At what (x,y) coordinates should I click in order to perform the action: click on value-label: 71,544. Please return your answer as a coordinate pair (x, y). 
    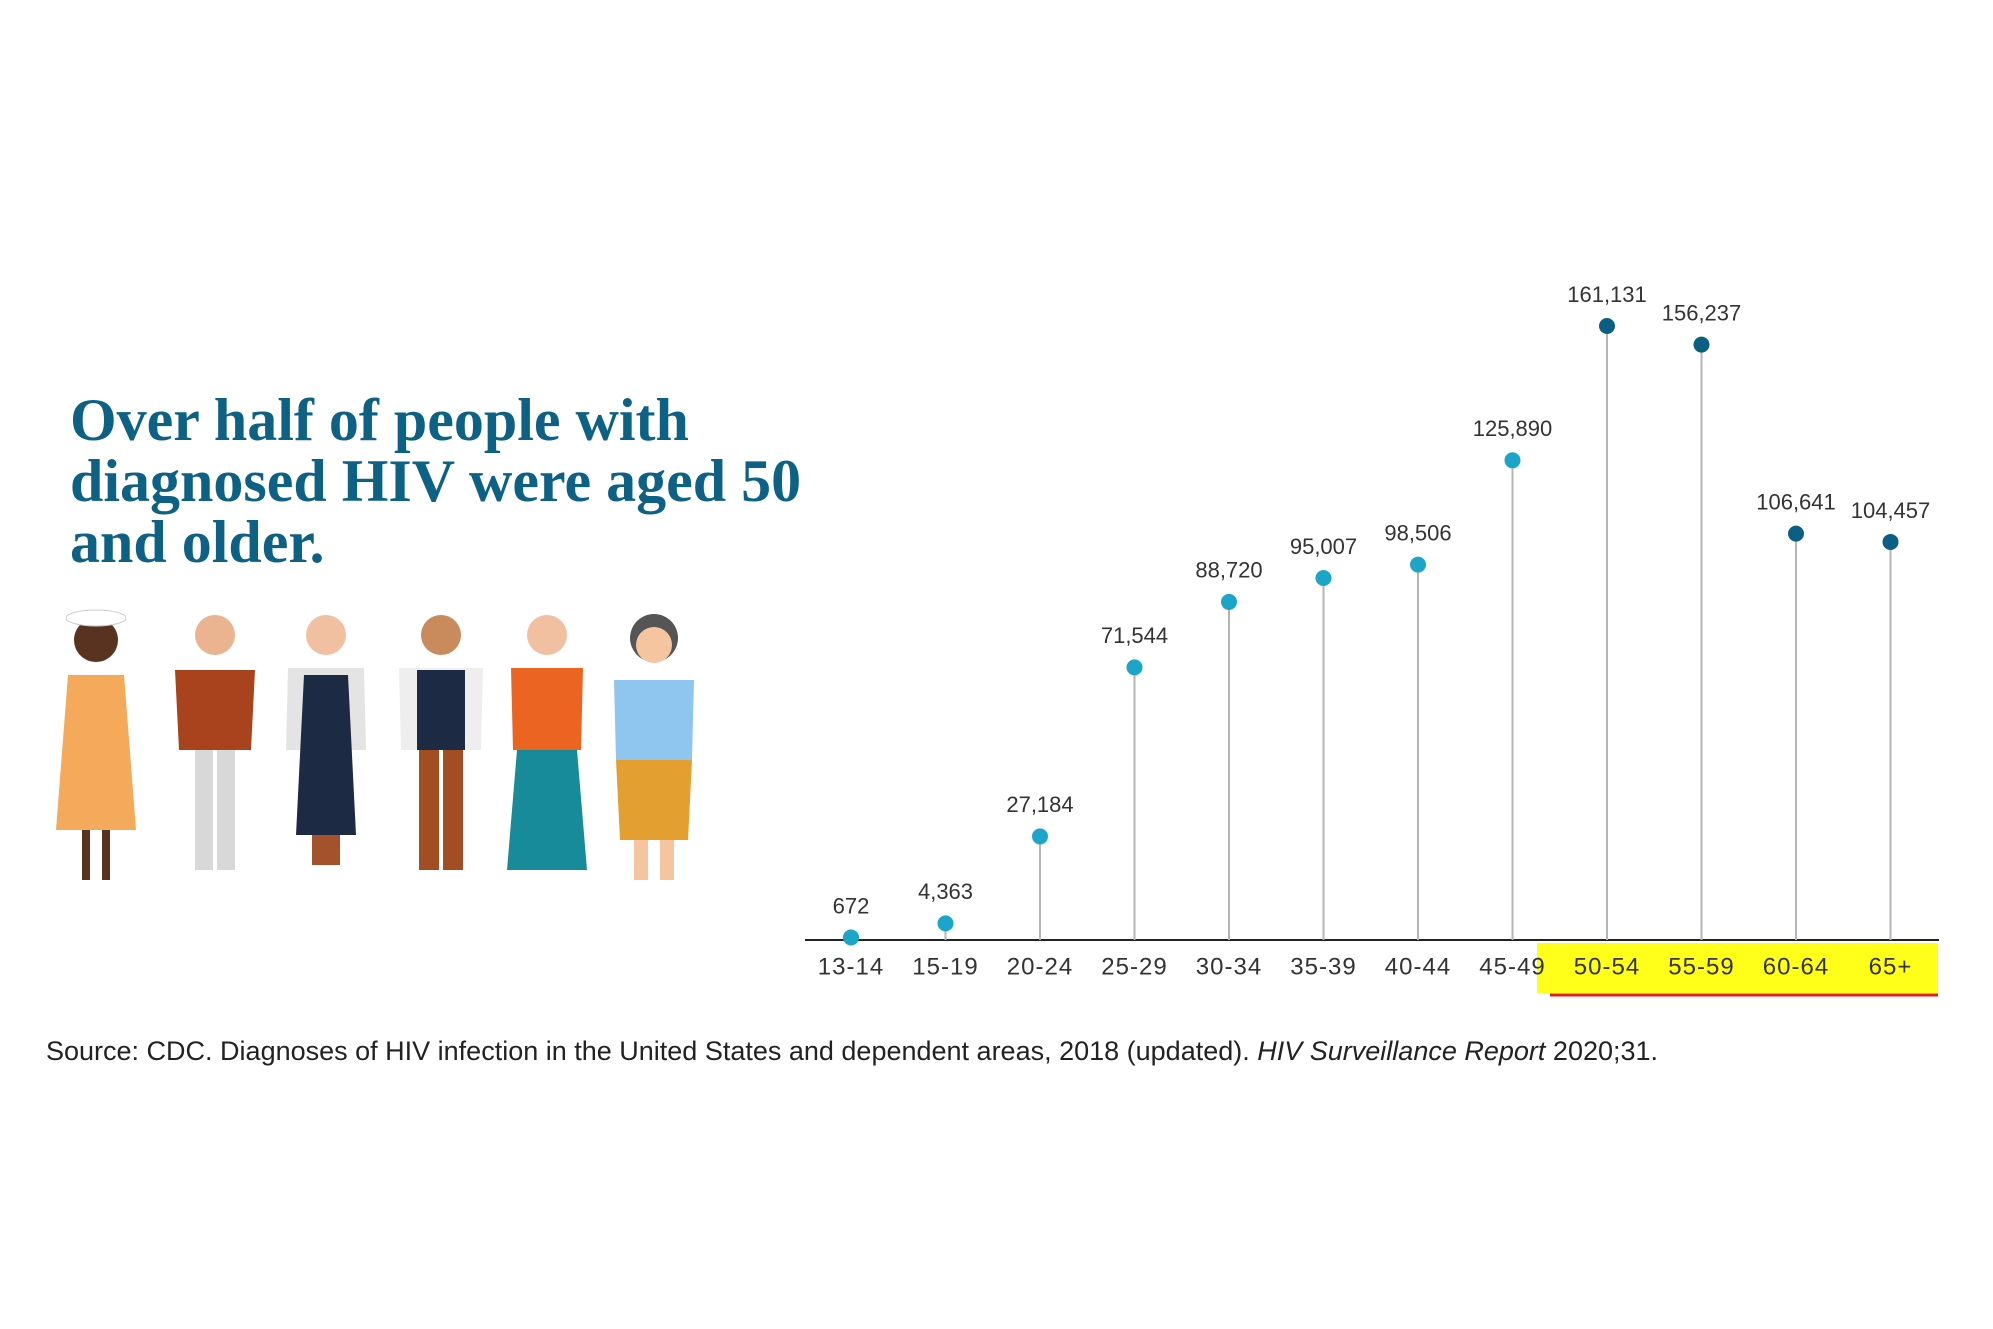
    Looking at the image, I should click on (1134, 635).